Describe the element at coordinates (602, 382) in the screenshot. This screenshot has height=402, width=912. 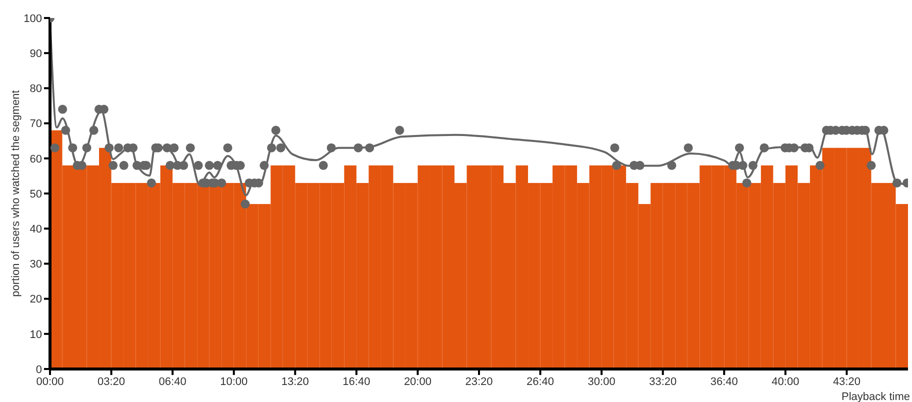
I see `x-tick-label: 30:00` at that location.